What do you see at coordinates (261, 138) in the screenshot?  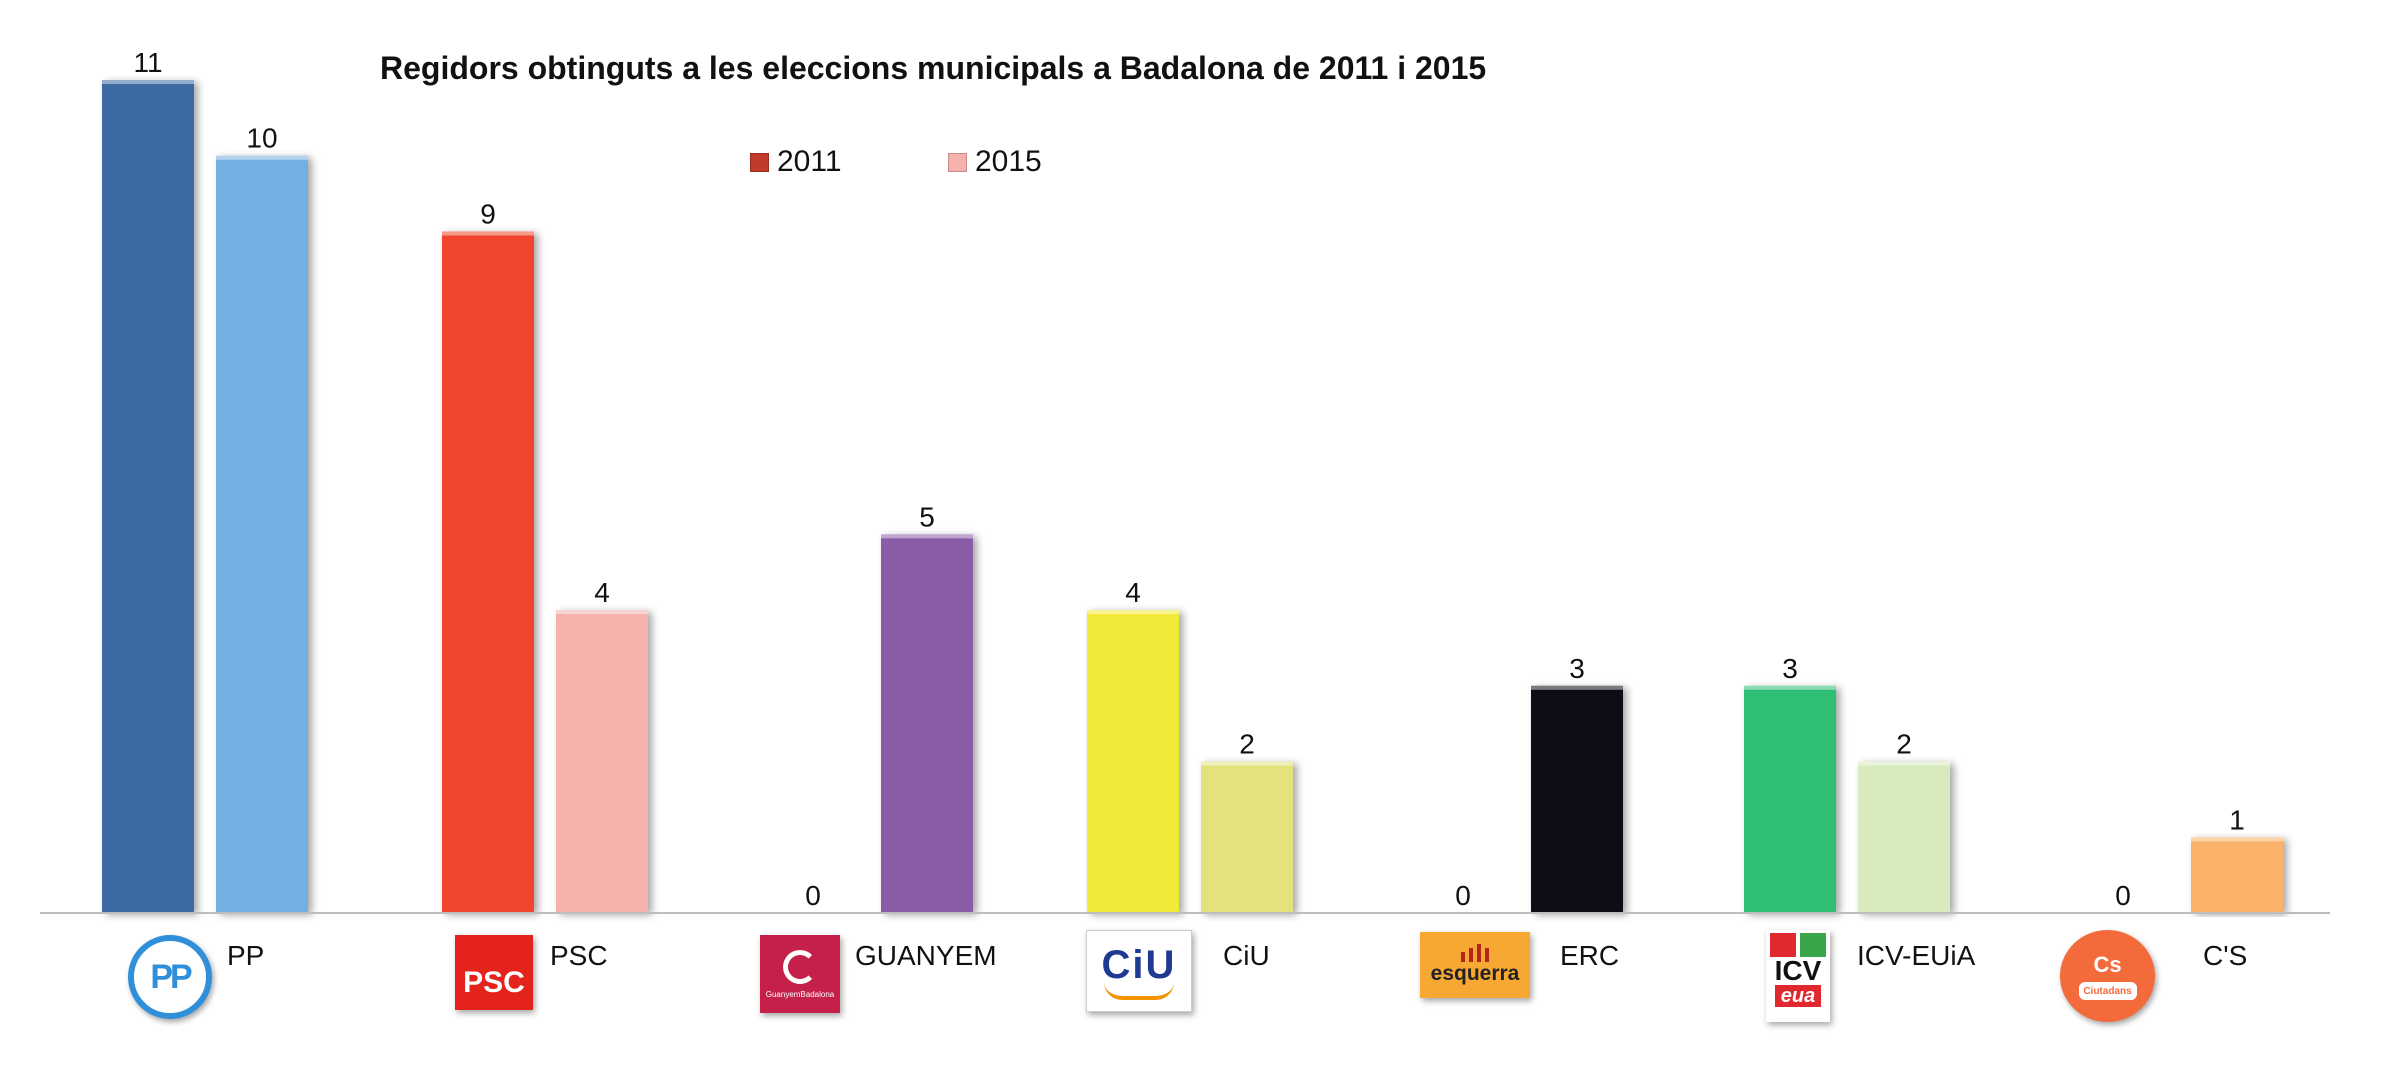 I see `data-label-pp-2015: 10` at bounding box center [261, 138].